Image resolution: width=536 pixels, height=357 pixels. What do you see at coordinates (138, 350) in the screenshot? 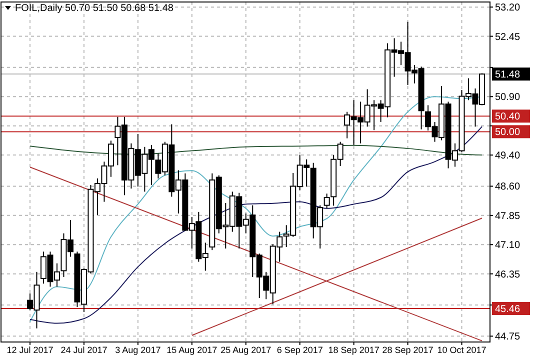
I see `x-tick-label: 3 Aug 2017` at bounding box center [138, 350].